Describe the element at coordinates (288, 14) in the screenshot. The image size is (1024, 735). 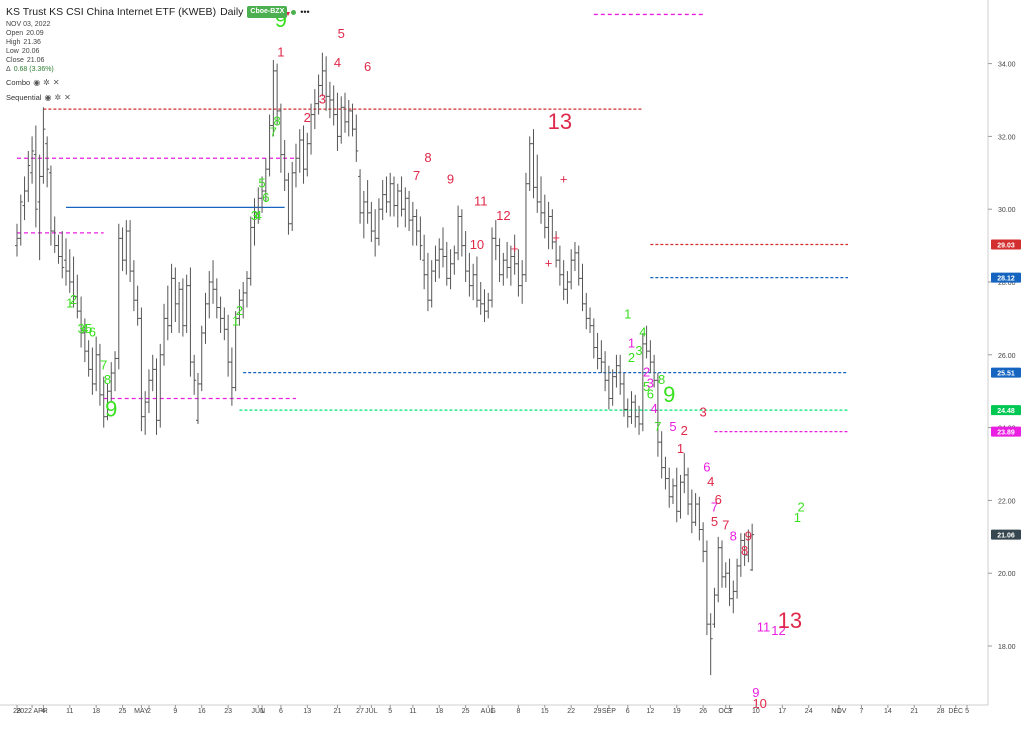
I see `last-price-marker-icon: ▼` at that location.